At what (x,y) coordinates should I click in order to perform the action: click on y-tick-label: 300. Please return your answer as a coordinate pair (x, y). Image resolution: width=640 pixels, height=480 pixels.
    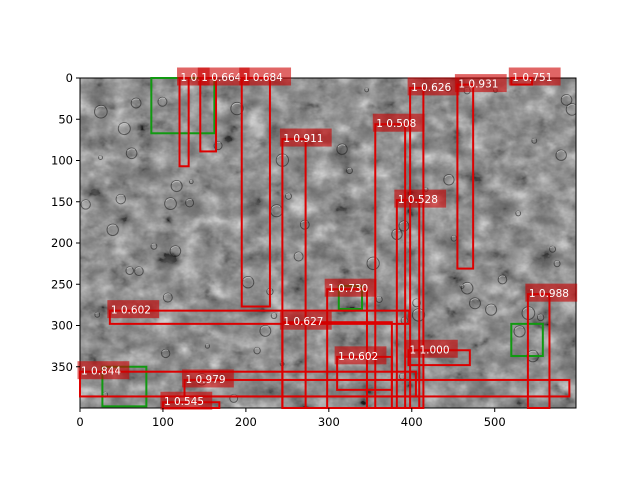
    Looking at the image, I should click on (62, 326).